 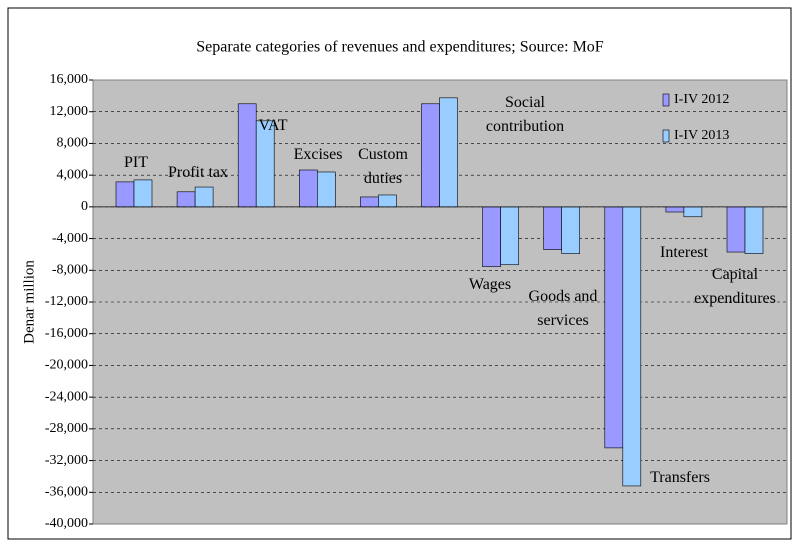 I want to click on y-tick-label: -20,000, so click(x=66, y=365).